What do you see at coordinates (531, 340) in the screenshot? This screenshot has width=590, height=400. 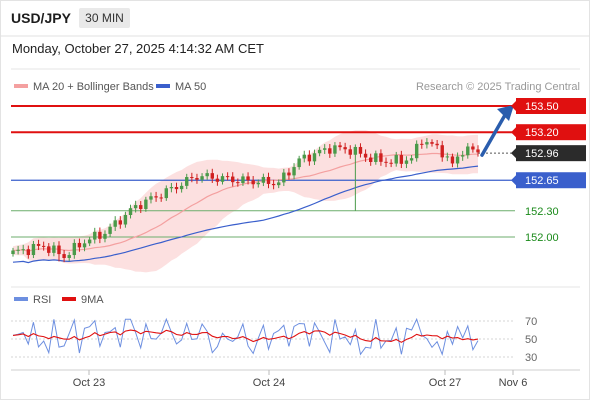 I see `rsi-tick-50: 50` at bounding box center [531, 340].